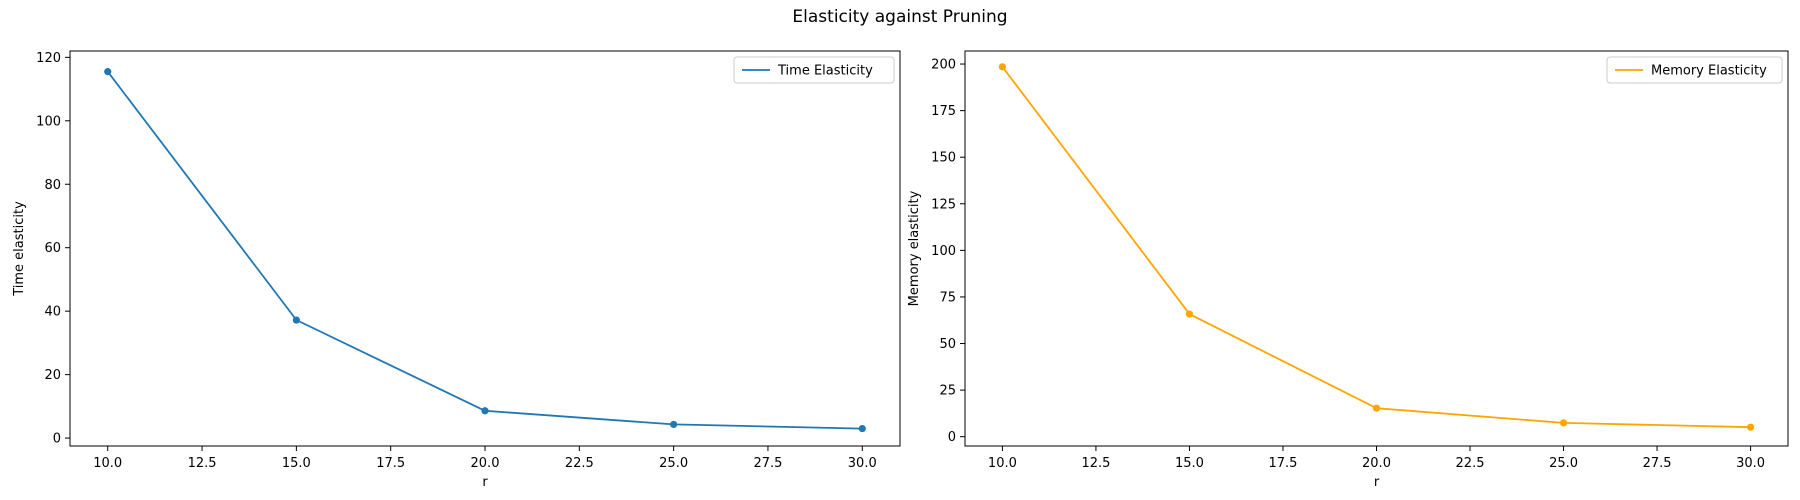  What do you see at coordinates (943, 65) in the screenshot?
I see `y-tick-label: 200` at bounding box center [943, 65].